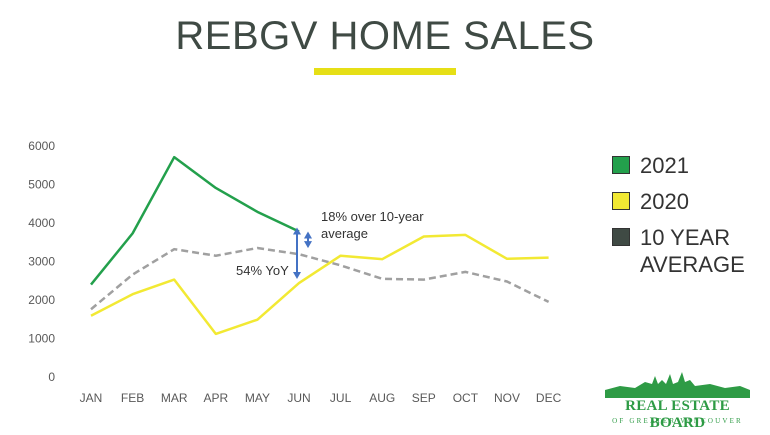 Image resolution: width=770 pixels, height=435 pixels. What do you see at coordinates (41, 262) in the screenshot?
I see `y-tick-label: 3000` at bounding box center [41, 262].